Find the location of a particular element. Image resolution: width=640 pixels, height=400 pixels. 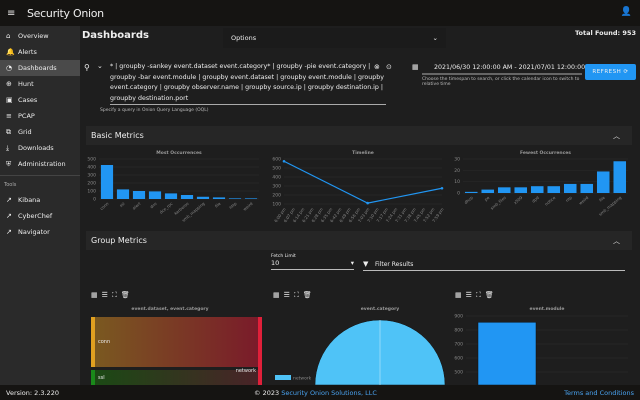

section-title: Group Metrics is located at coordinates (119, 240).